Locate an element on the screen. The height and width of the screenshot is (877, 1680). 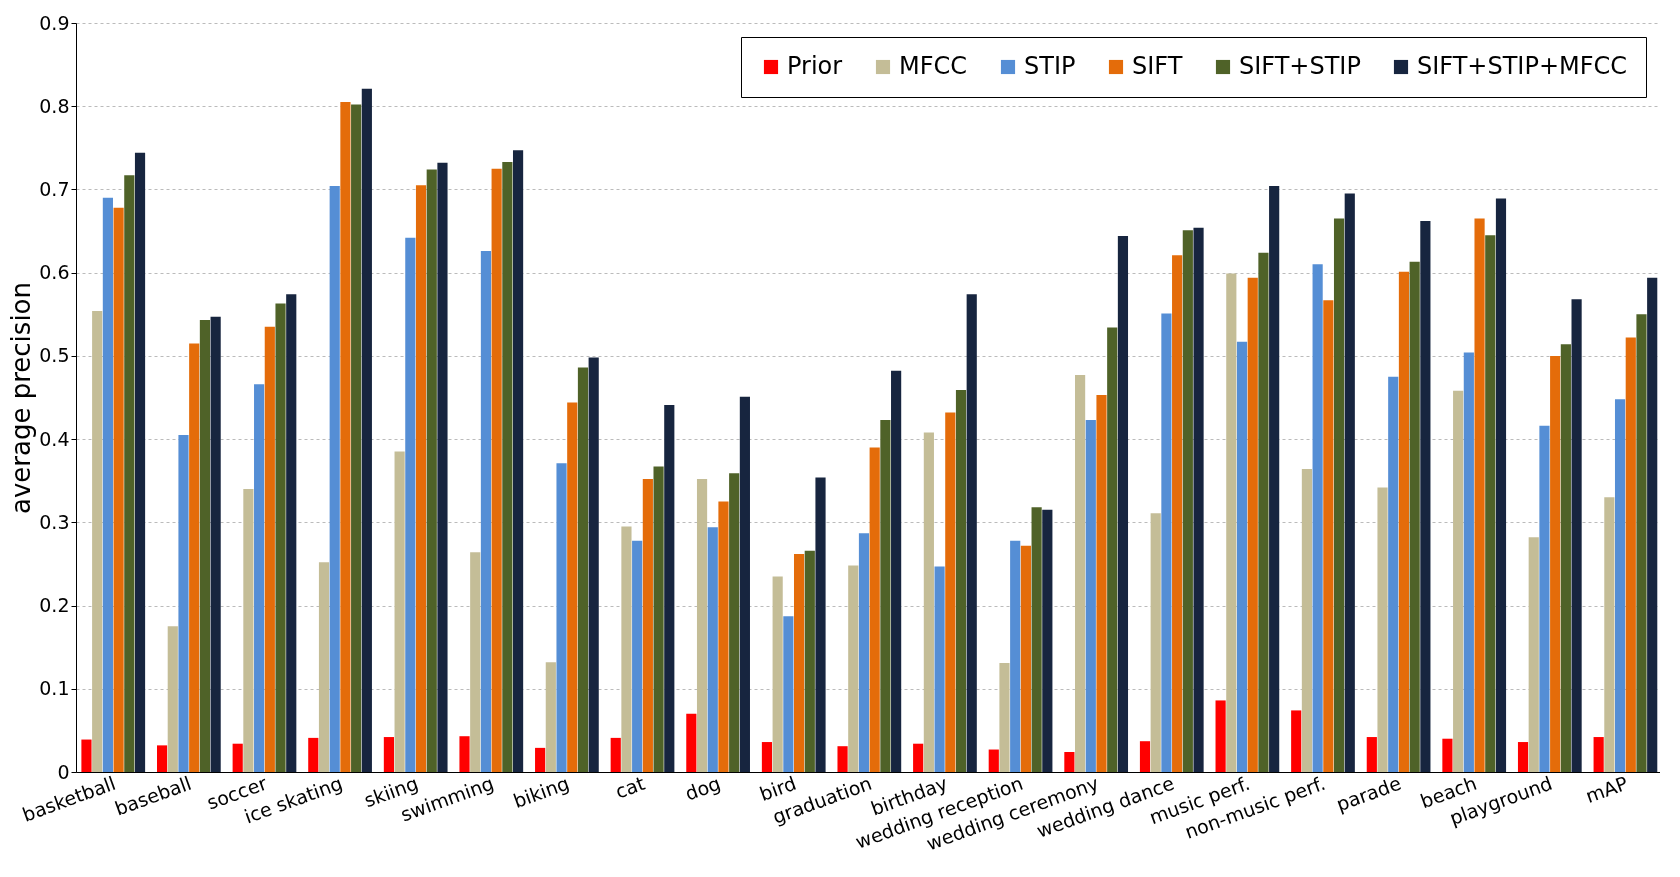
y-tick-label: 0.8 is located at coordinates (54, 105).